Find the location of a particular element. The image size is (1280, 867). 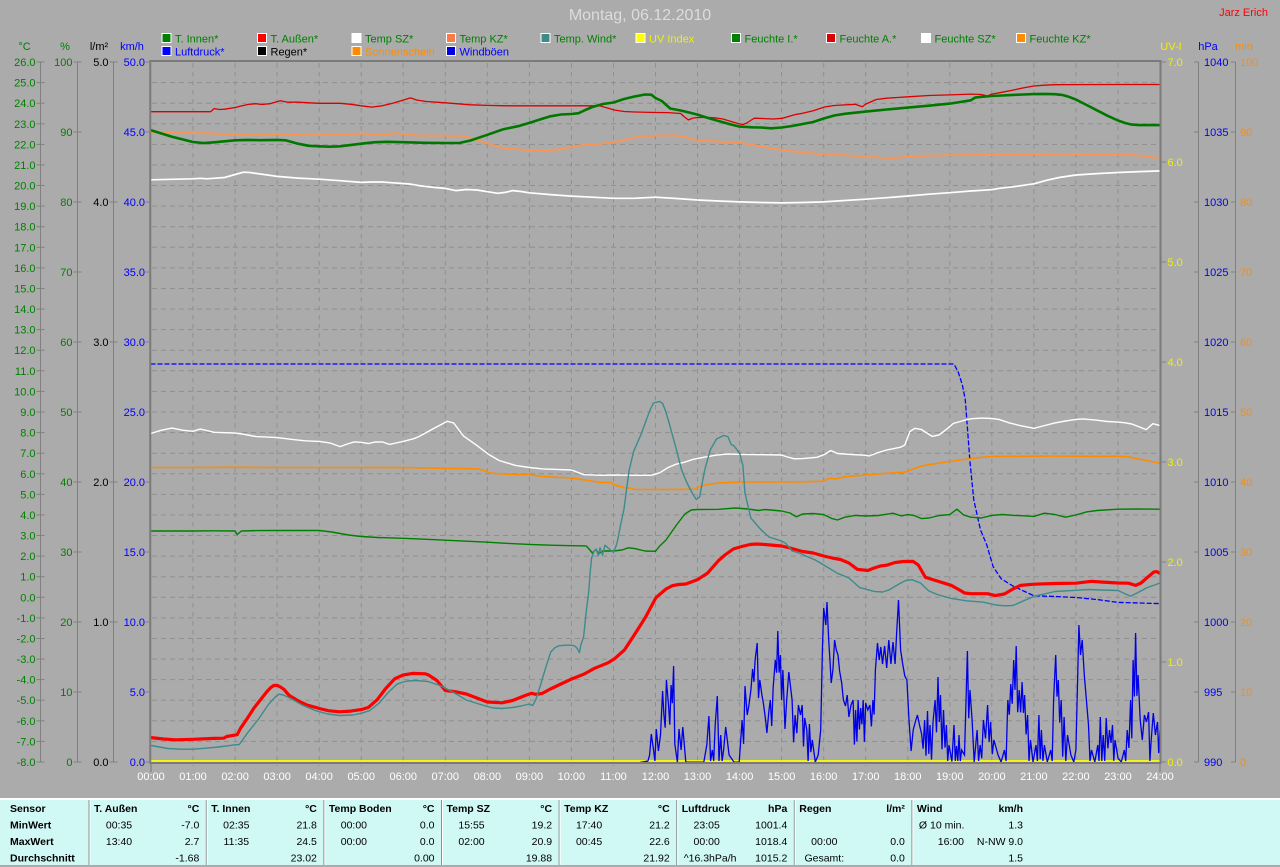

svg-text: 24.0 is located at coordinates (24, 104).